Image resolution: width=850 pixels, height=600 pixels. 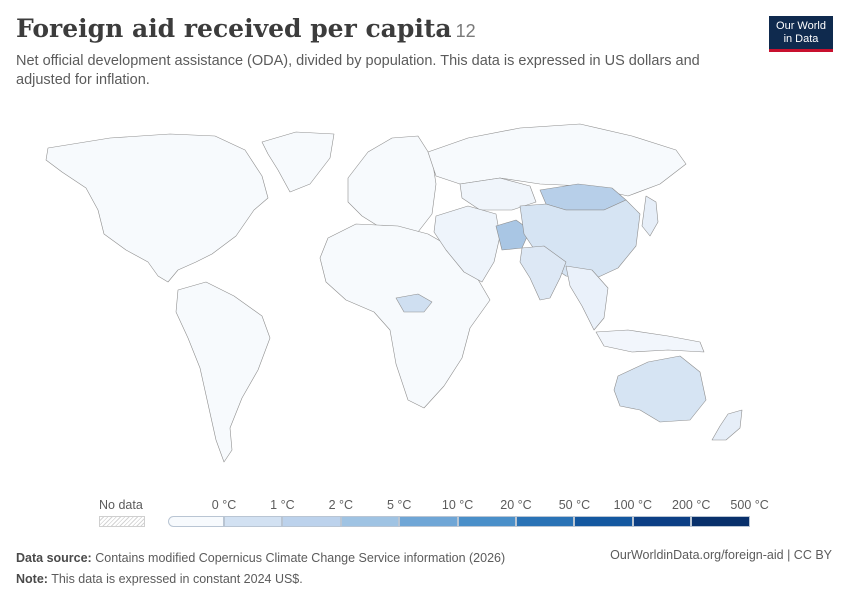 What do you see at coordinates (457, 505) in the screenshot?
I see `legend-tick-label: 10 °C` at bounding box center [457, 505].